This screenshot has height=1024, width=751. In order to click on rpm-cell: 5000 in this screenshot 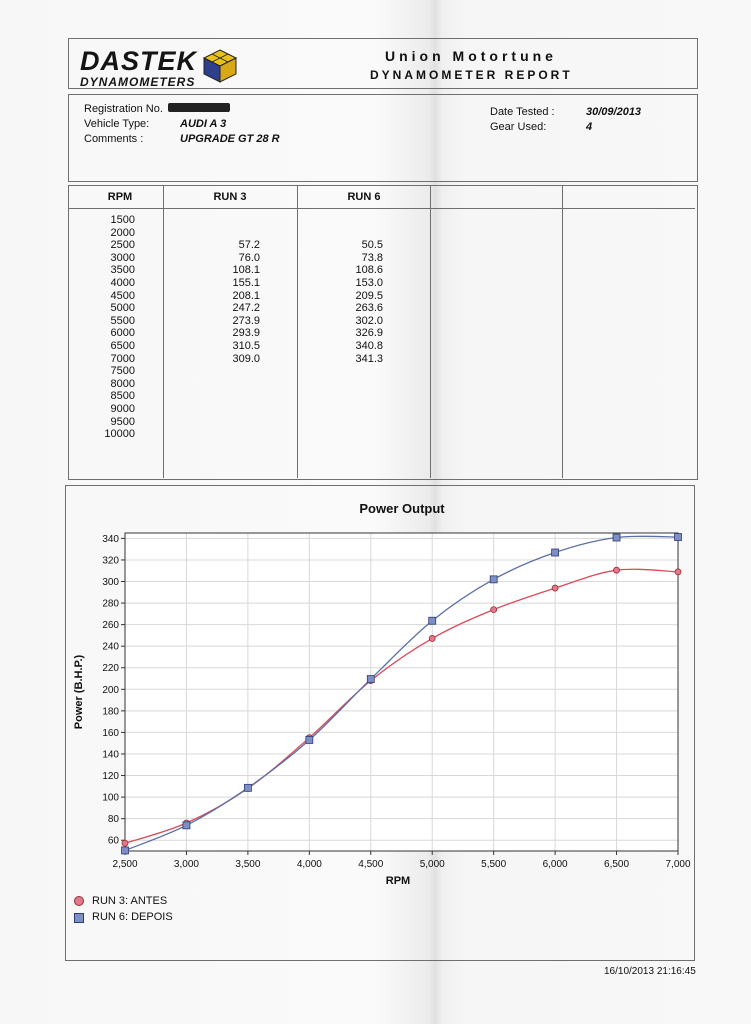, I will do `click(122, 308)`.